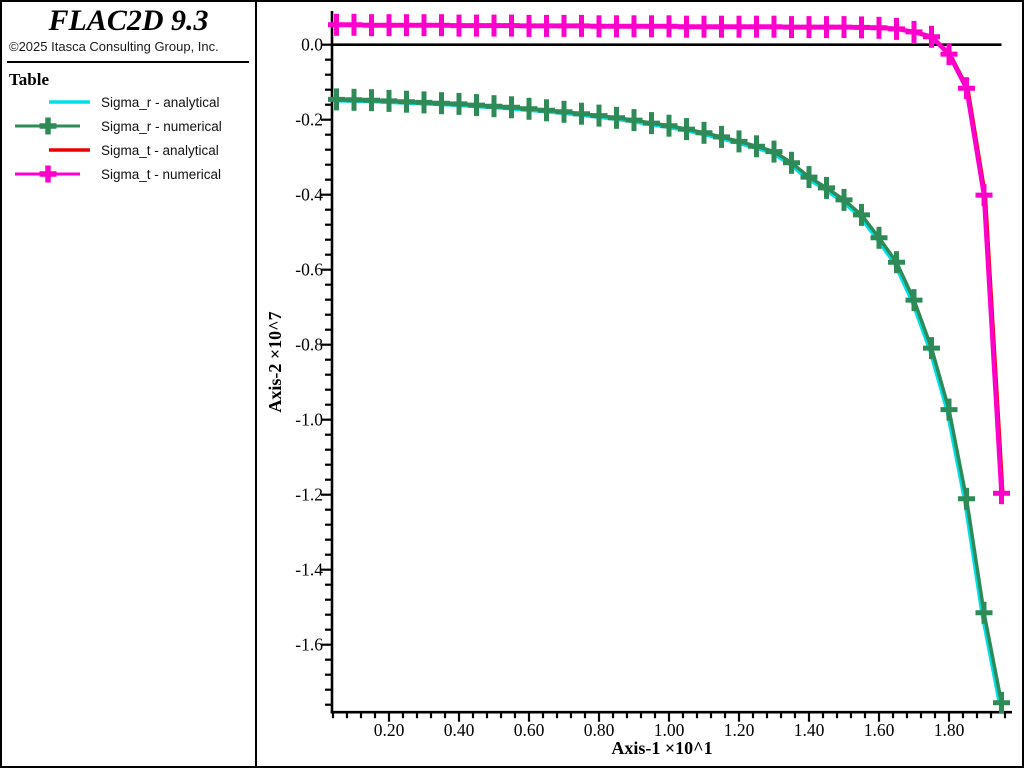 The image size is (1024, 768). What do you see at coordinates (128, 62) in the screenshot?
I see `header-divider` at bounding box center [128, 62].